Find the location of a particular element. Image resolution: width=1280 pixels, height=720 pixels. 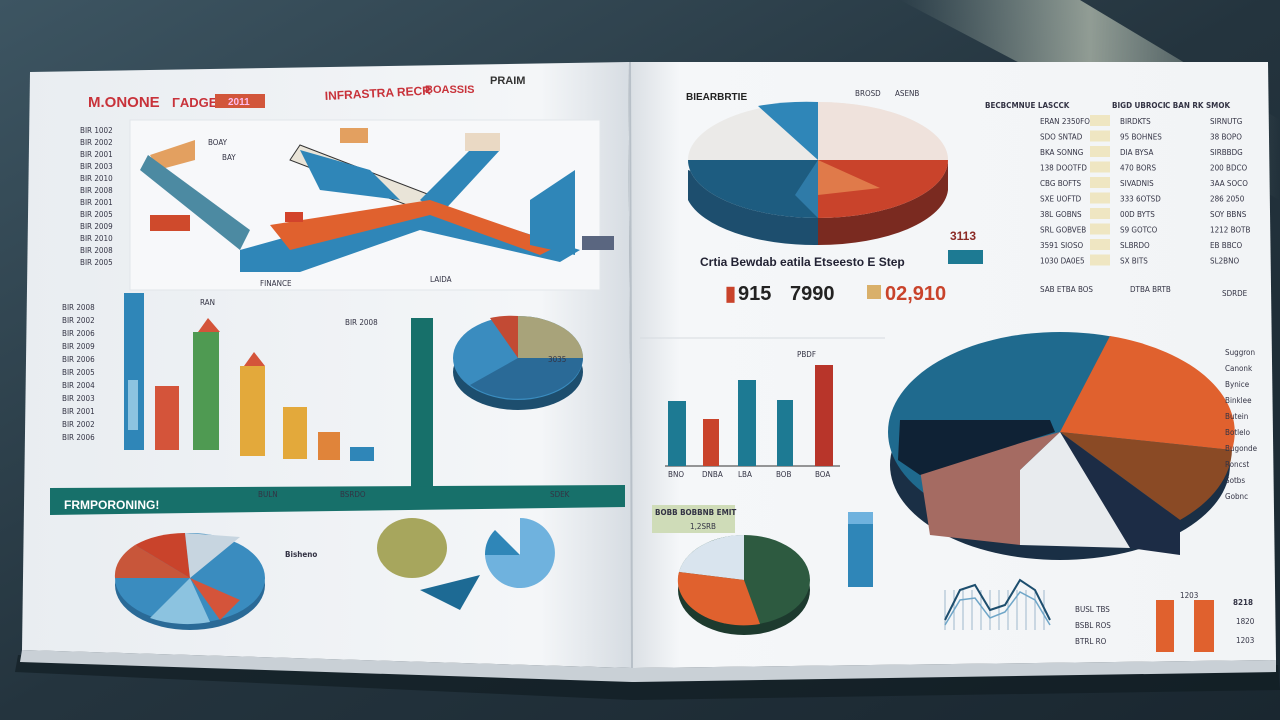

axis-label: BIR 2003 is located at coordinates (96, 166).